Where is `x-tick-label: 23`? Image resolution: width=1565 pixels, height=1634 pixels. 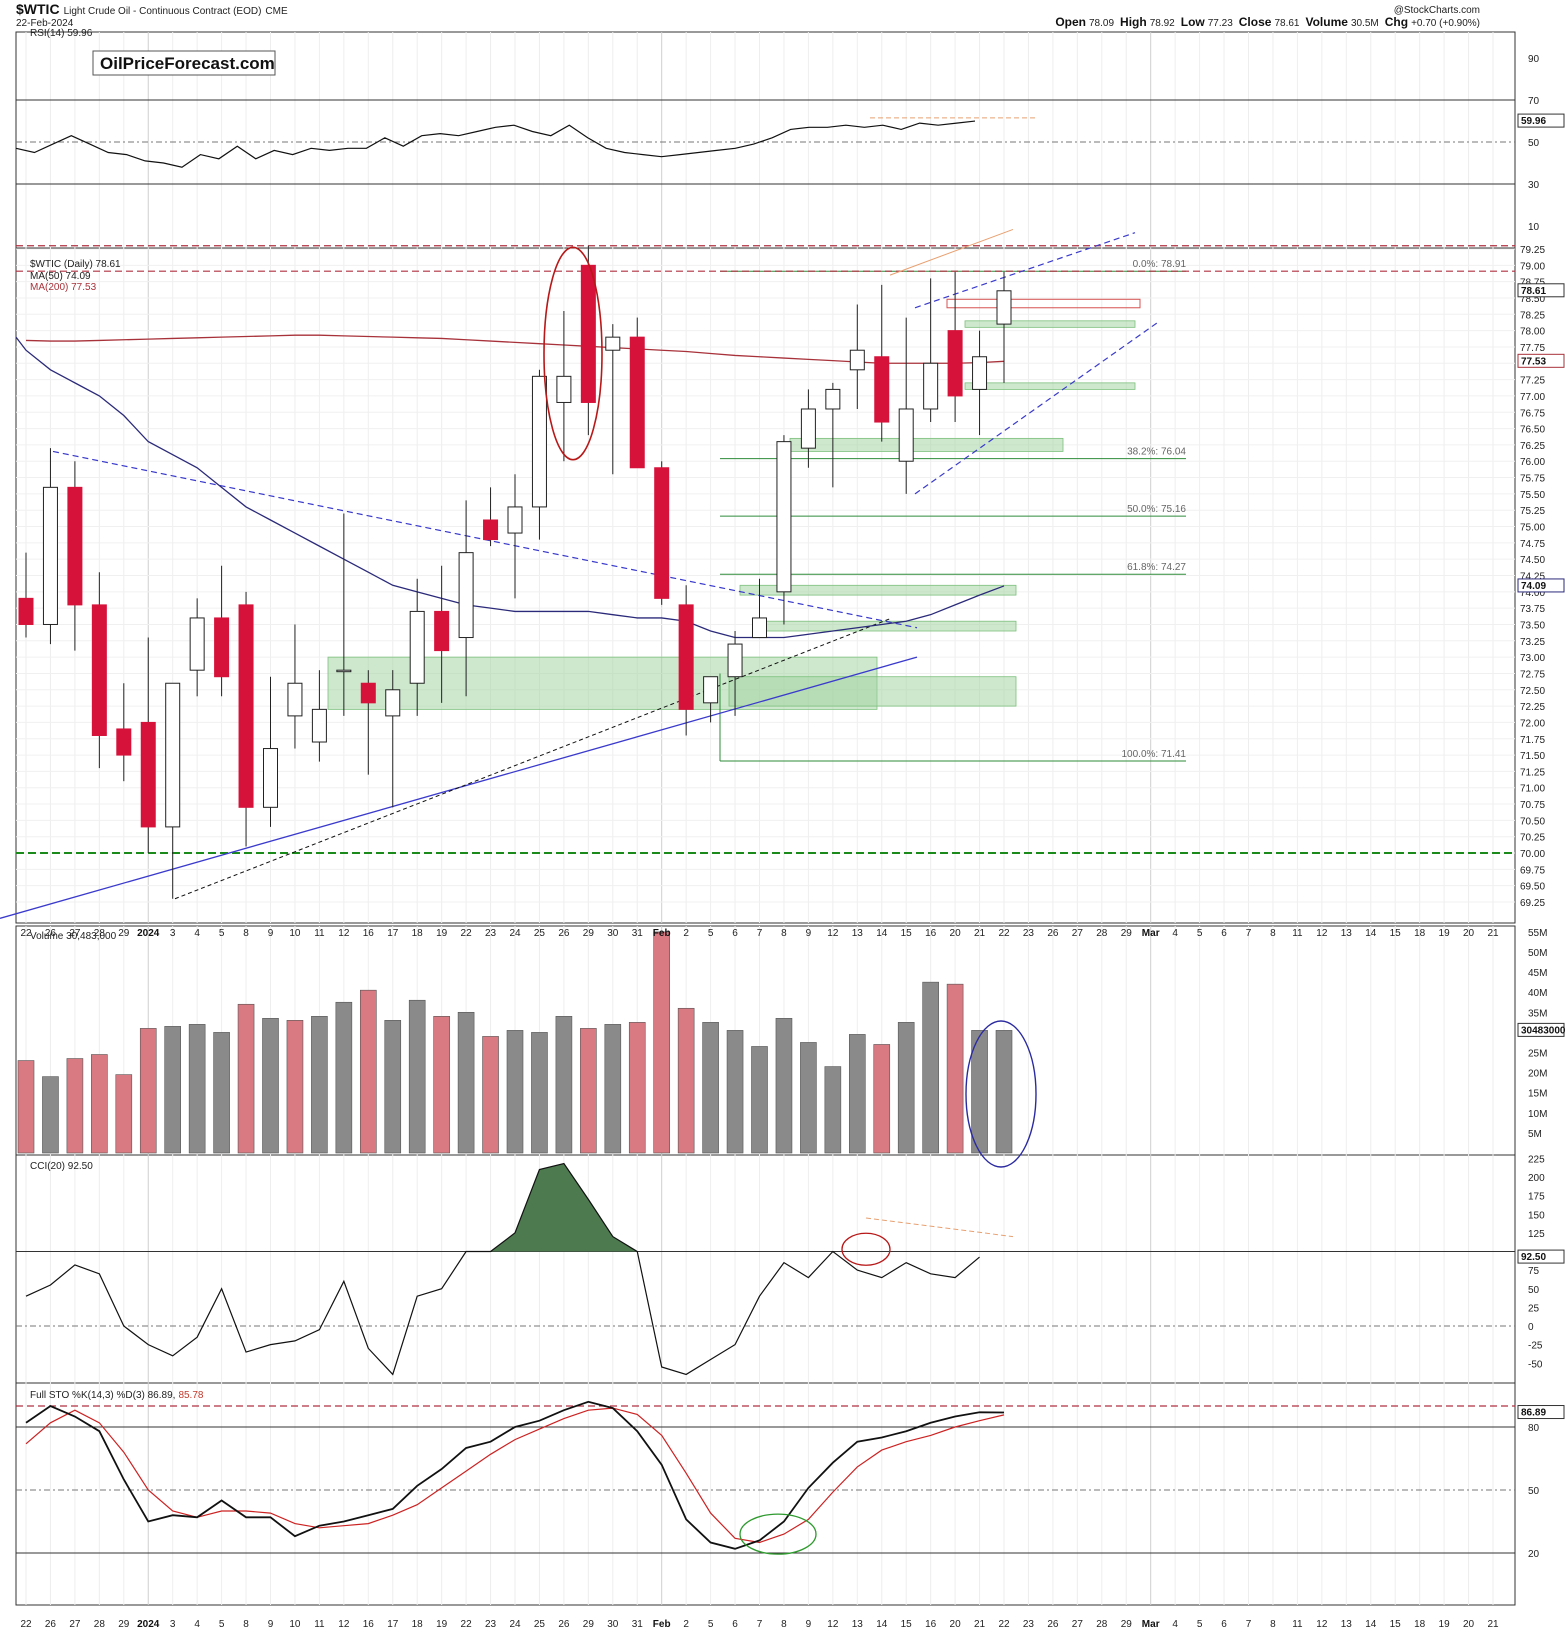 x-tick-label: 23 is located at coordinates (1029, 933).